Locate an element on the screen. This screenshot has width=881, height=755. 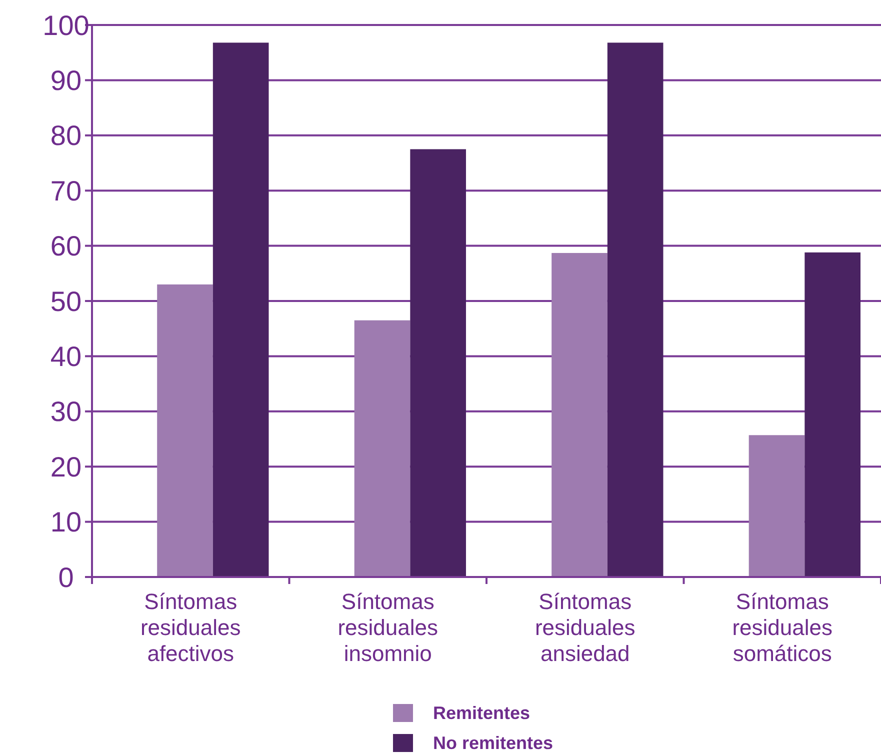
legend-label: Remitentes is located at coordinates (481, 713).